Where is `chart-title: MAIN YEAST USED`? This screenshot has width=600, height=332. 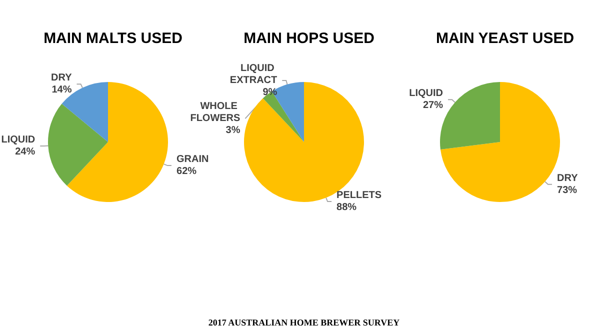 chart-title: MAIN YEAST USED is located at coordinates (505, 38).